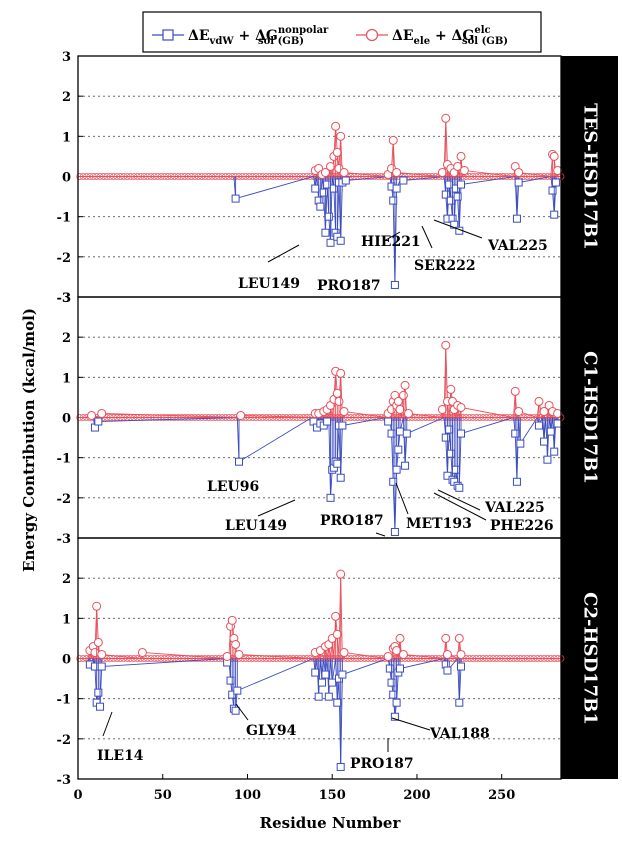 This screenshot has width=622, height=841. What do you see at coordinates (64, 258) in the screenshot?
I see `y-tick-label-p1--2: -2` at bounding box center [64, 258].